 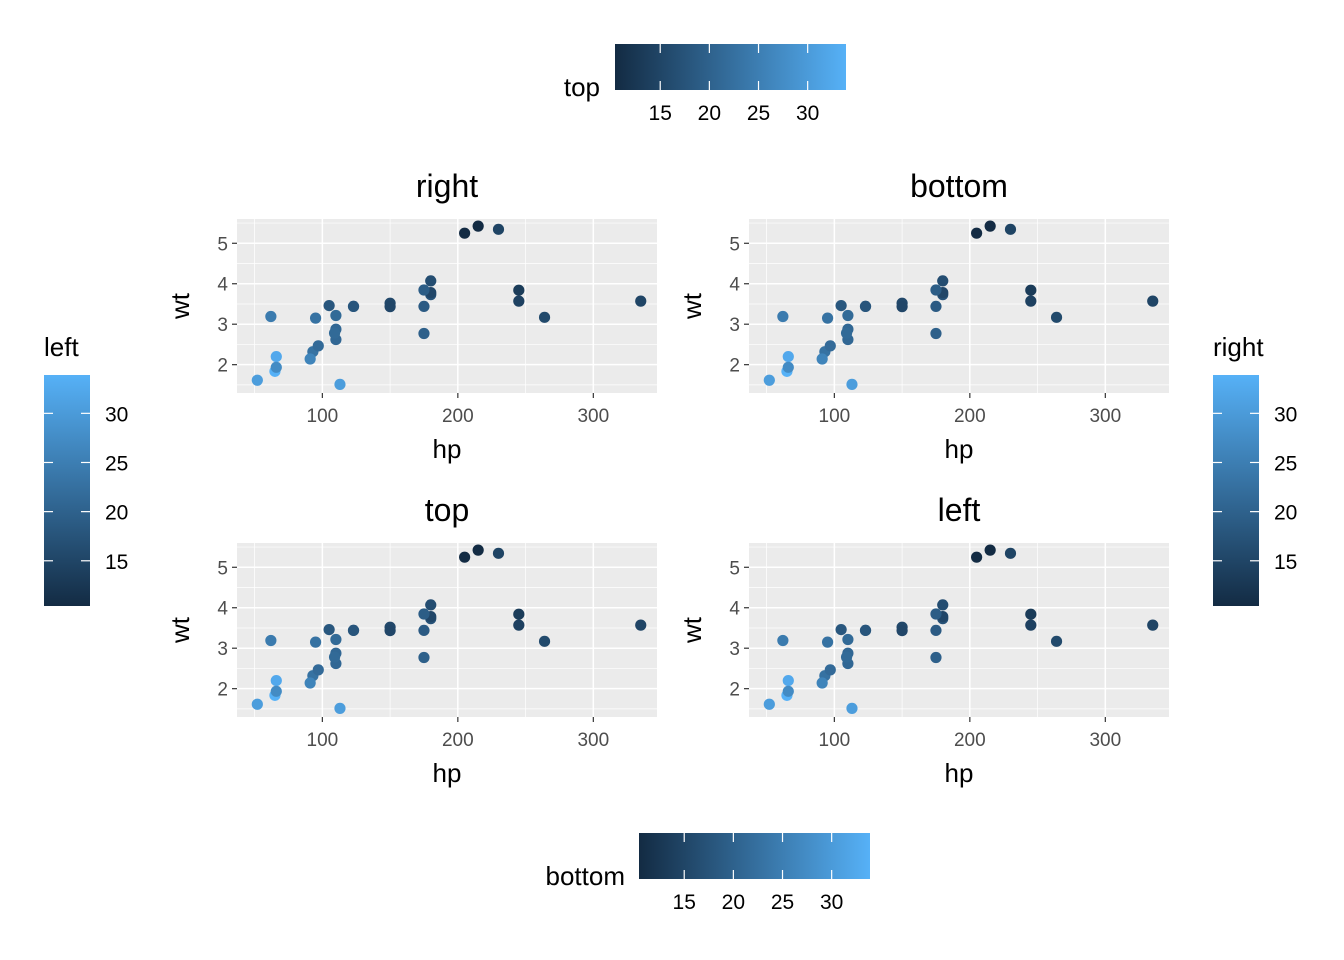 I want to click on scatter-panel-top: 100 200 300 2 3 4 5 top hp wt, so click(x=411, y=640).